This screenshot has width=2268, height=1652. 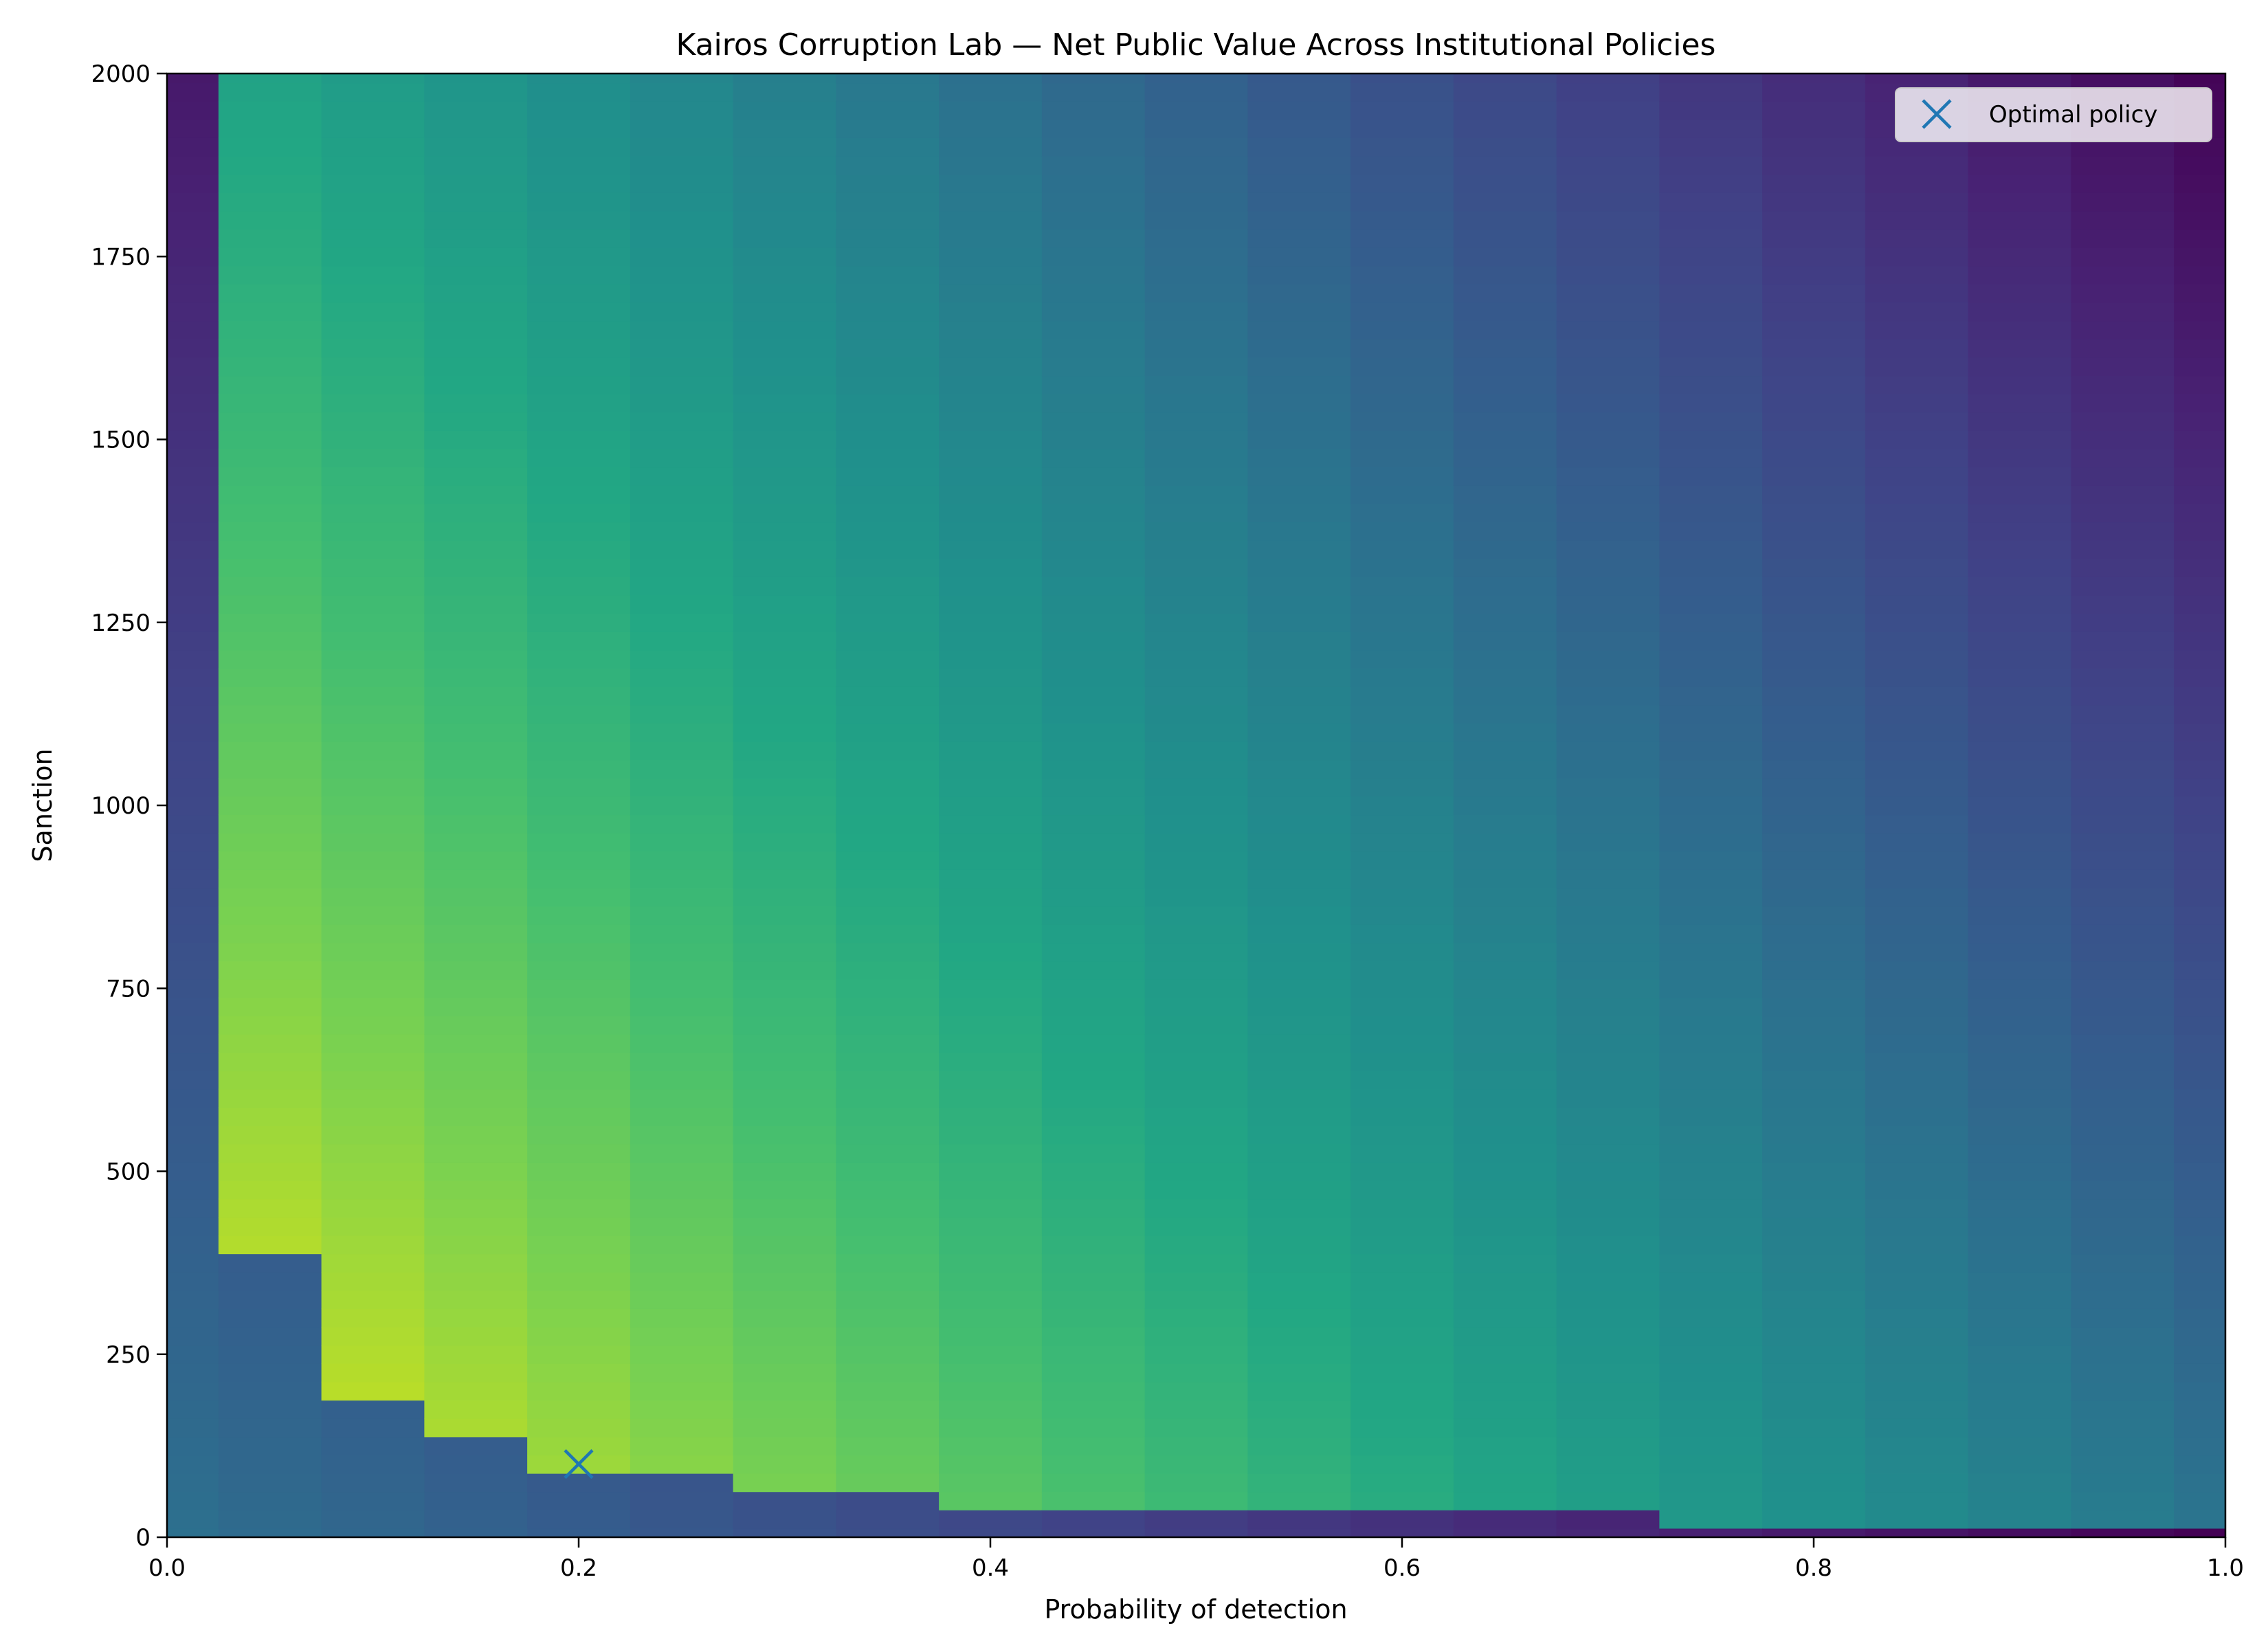 What do you see at coordinates (128, 1172) in the screenshot?
I see `y-tick-label: 500` at bounding box center [128, 1172].